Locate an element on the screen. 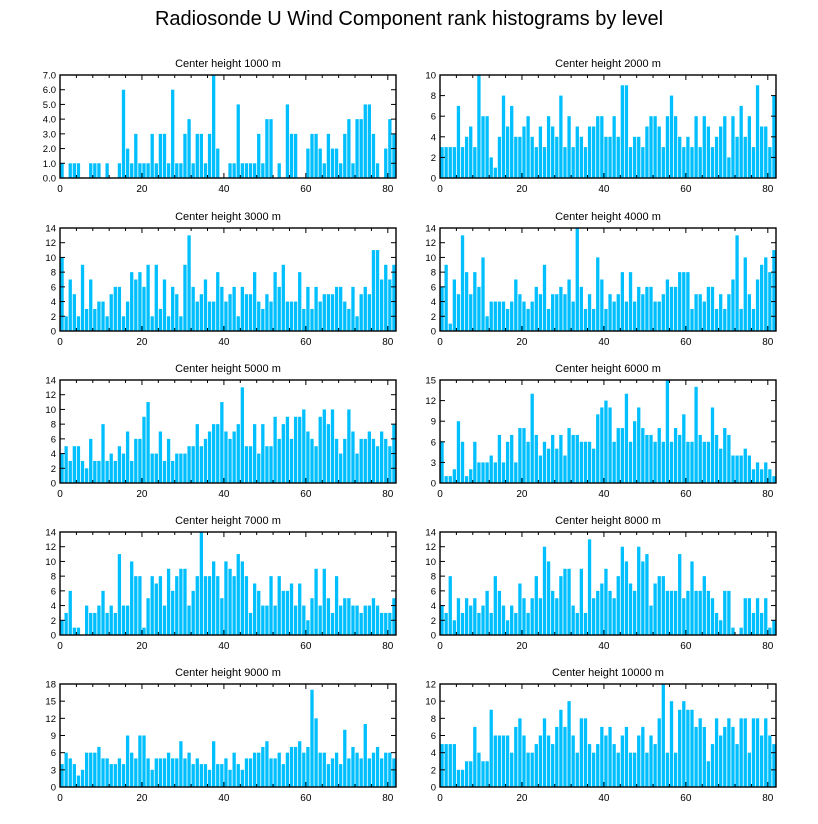  y-tick-label: 6 is located at coordinates (433, 442).